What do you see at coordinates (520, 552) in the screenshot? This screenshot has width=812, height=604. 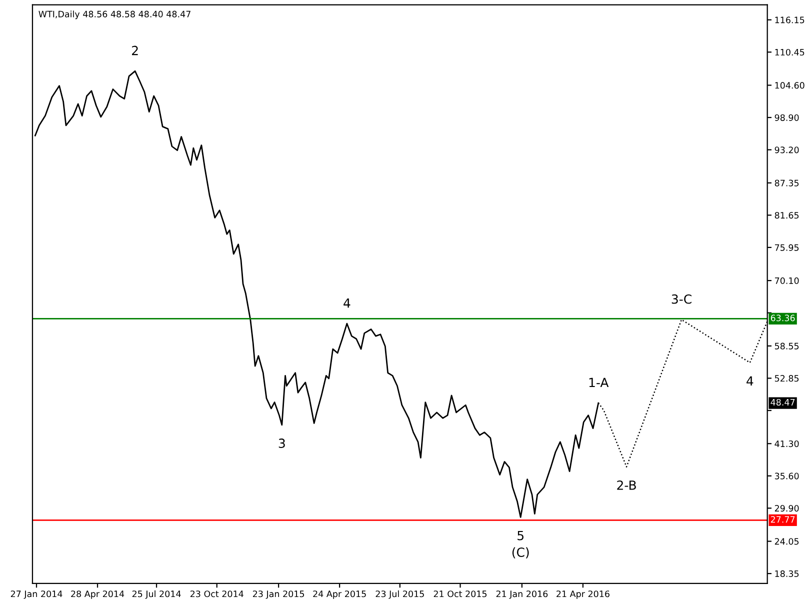 I see `annotation: (C)` at bounding box center [520, 552].